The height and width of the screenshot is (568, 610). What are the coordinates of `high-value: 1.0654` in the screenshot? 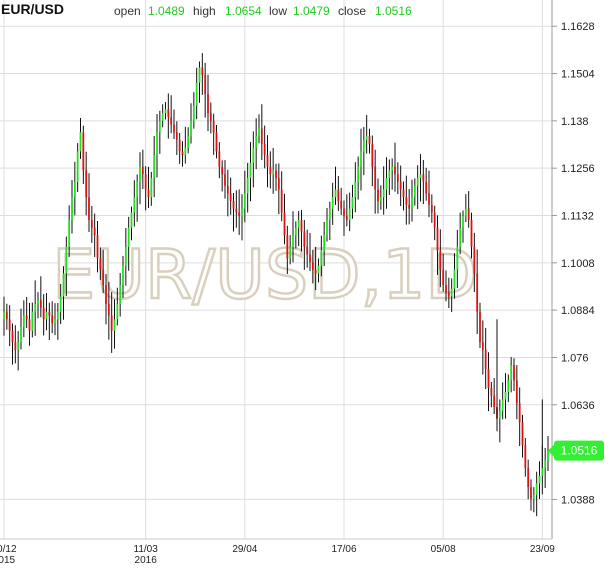 It's located at (243, 11).